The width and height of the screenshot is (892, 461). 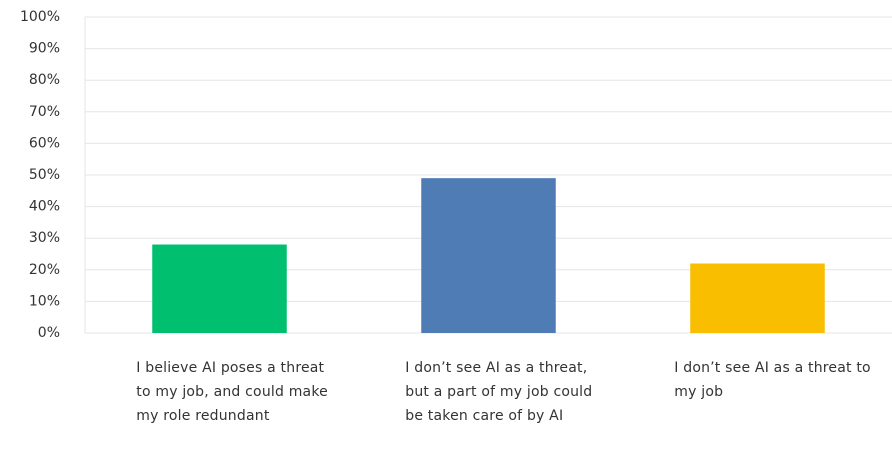 I want to click on y-tick-label: 20%, so click(x=44, y=270).